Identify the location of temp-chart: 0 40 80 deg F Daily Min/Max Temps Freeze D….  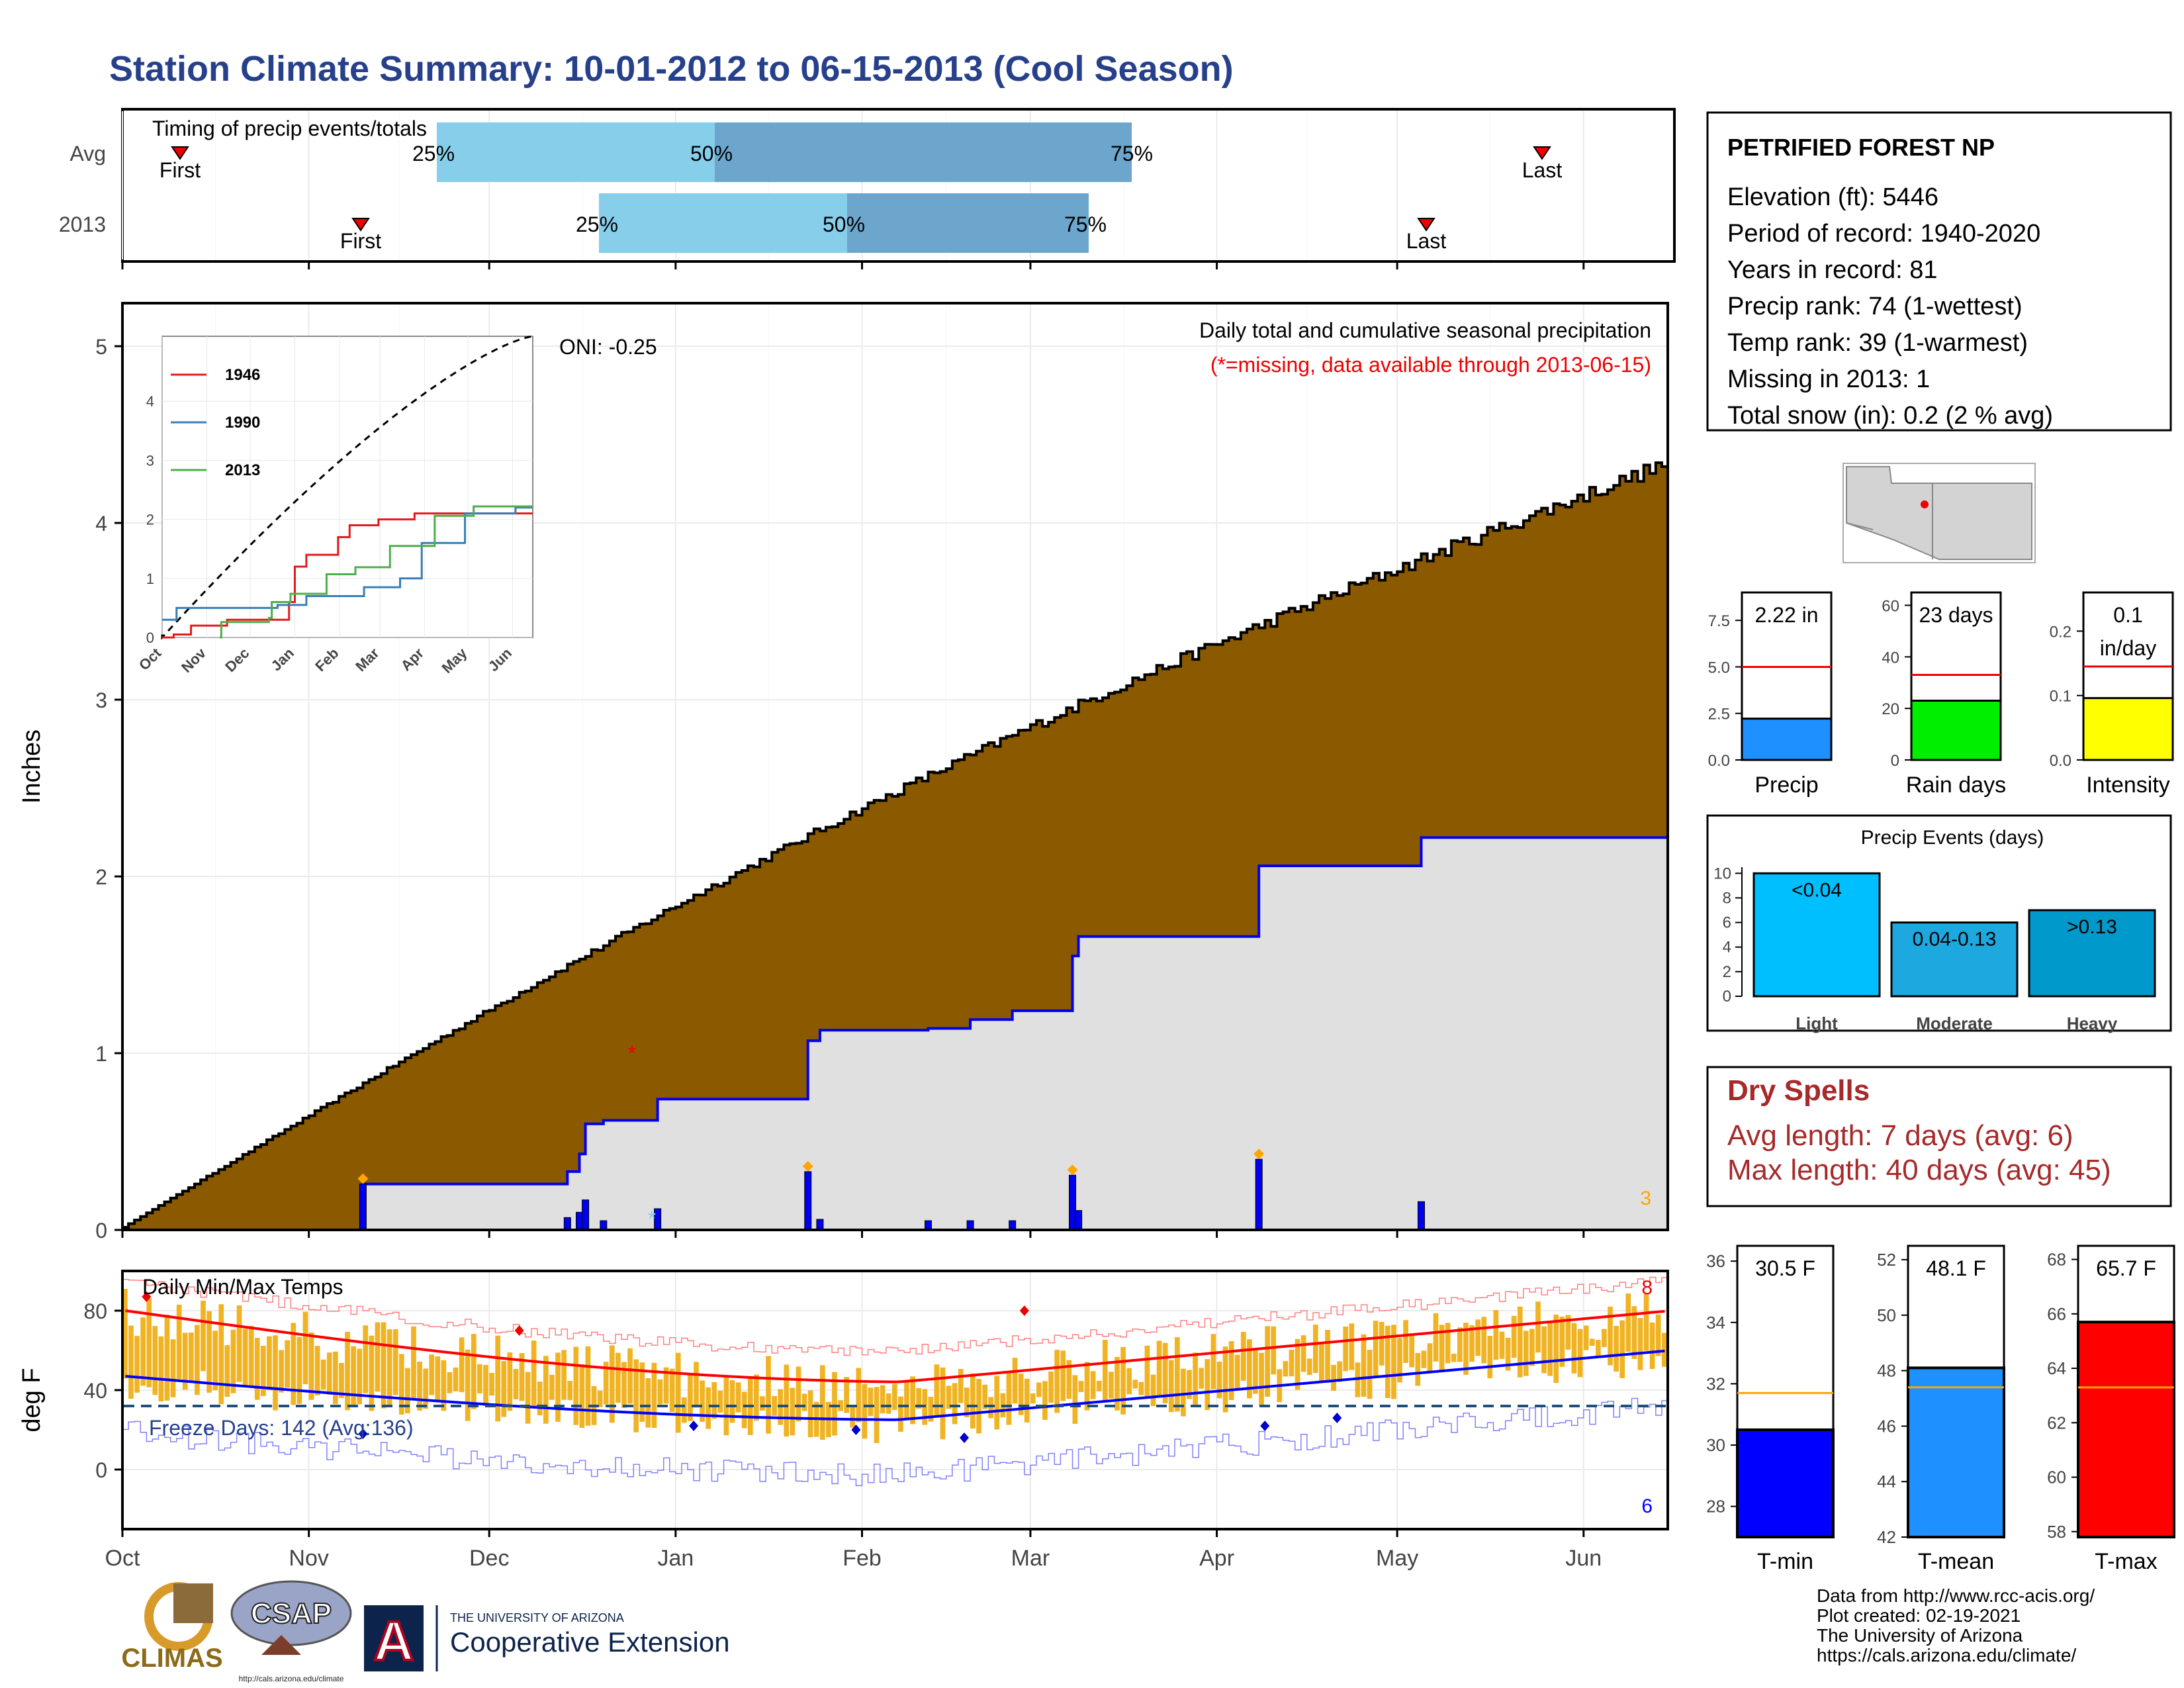
(843, 1420).